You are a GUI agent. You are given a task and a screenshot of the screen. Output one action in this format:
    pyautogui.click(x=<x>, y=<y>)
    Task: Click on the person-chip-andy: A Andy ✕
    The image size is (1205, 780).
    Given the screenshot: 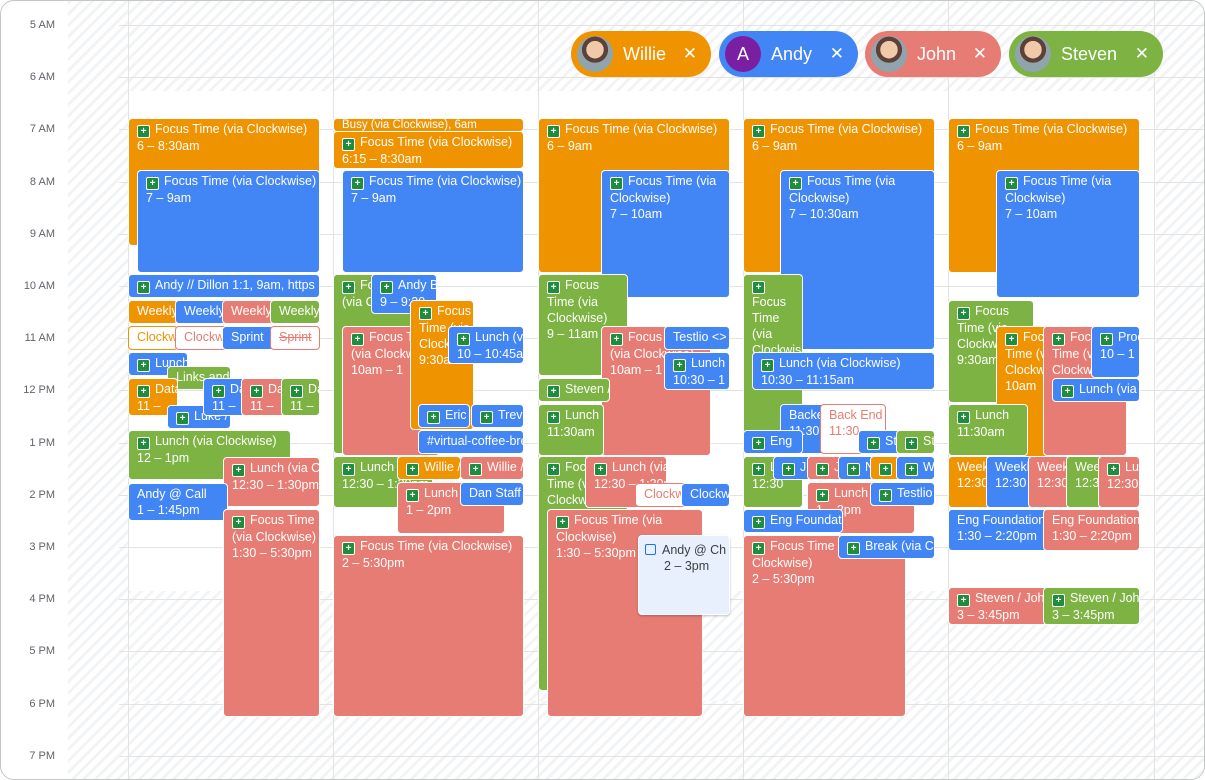 What is the action you would take?
    pyautogui.click(x=788, y=54)
    